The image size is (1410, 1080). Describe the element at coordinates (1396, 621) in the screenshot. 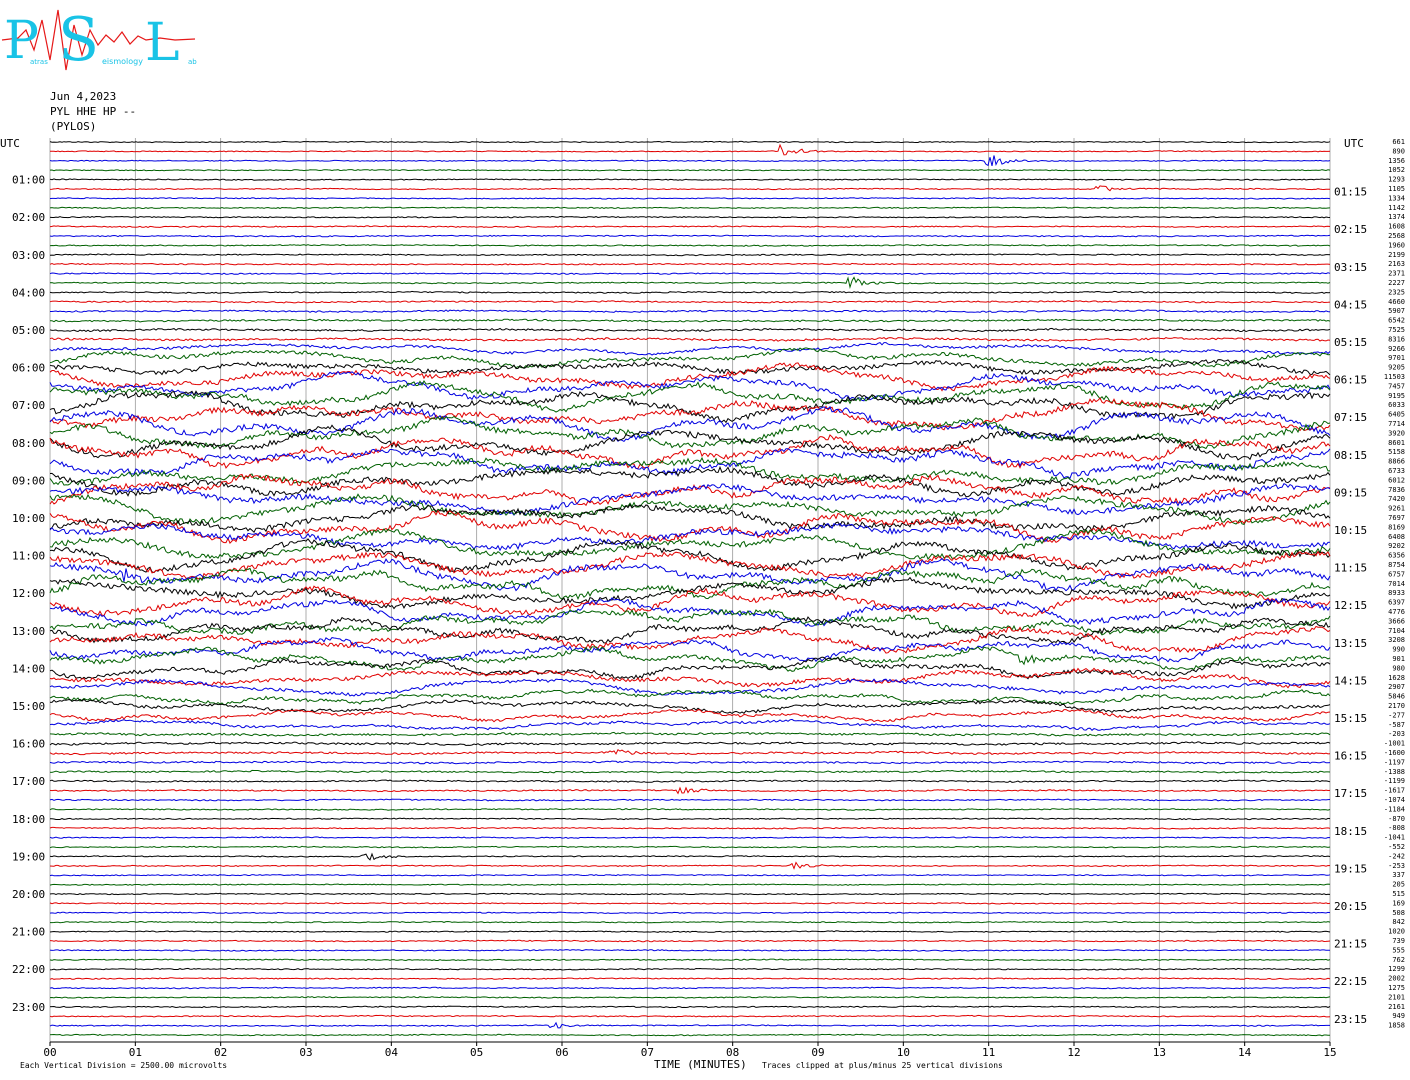

I see `row-offset-label: 3666` at that location.